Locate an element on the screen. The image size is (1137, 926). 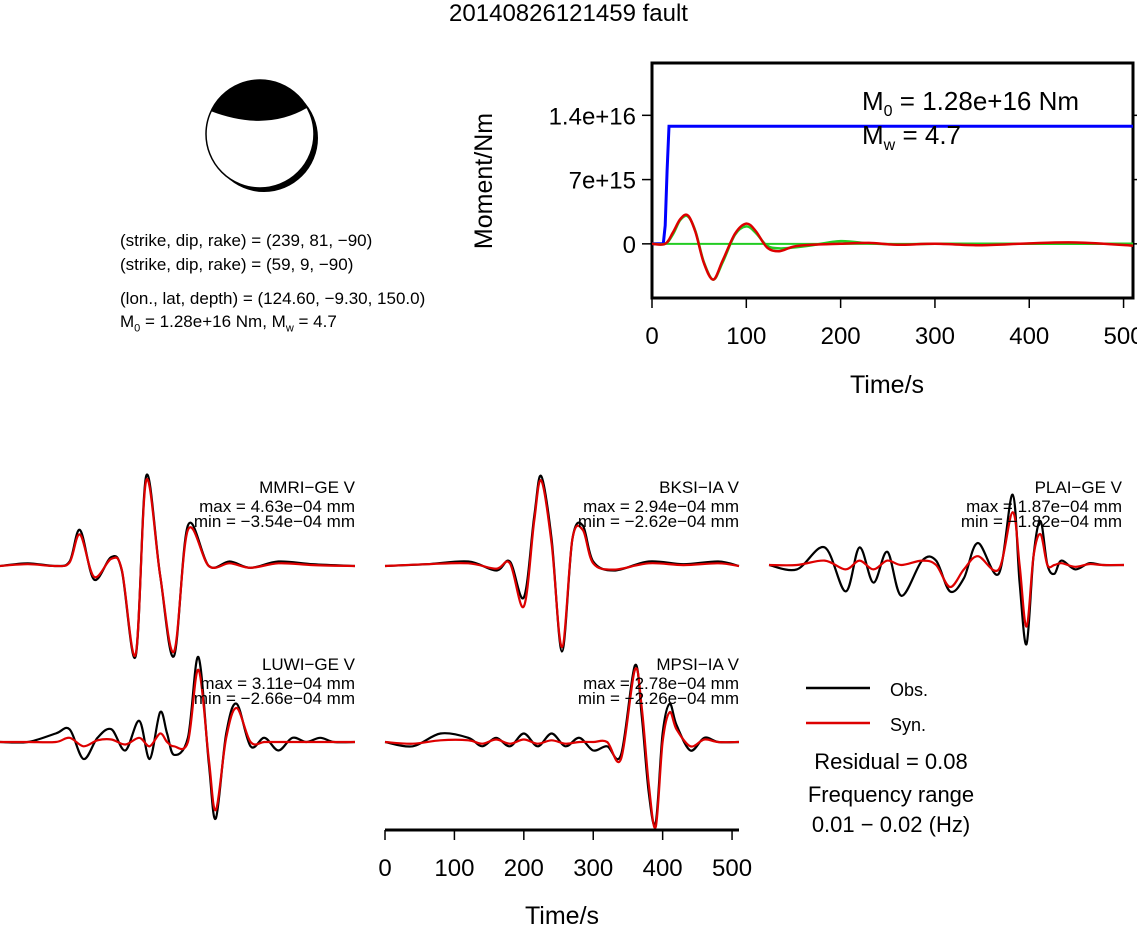
moment-y-axis-label: Moment/Nm is located at coordinates (484, 181).